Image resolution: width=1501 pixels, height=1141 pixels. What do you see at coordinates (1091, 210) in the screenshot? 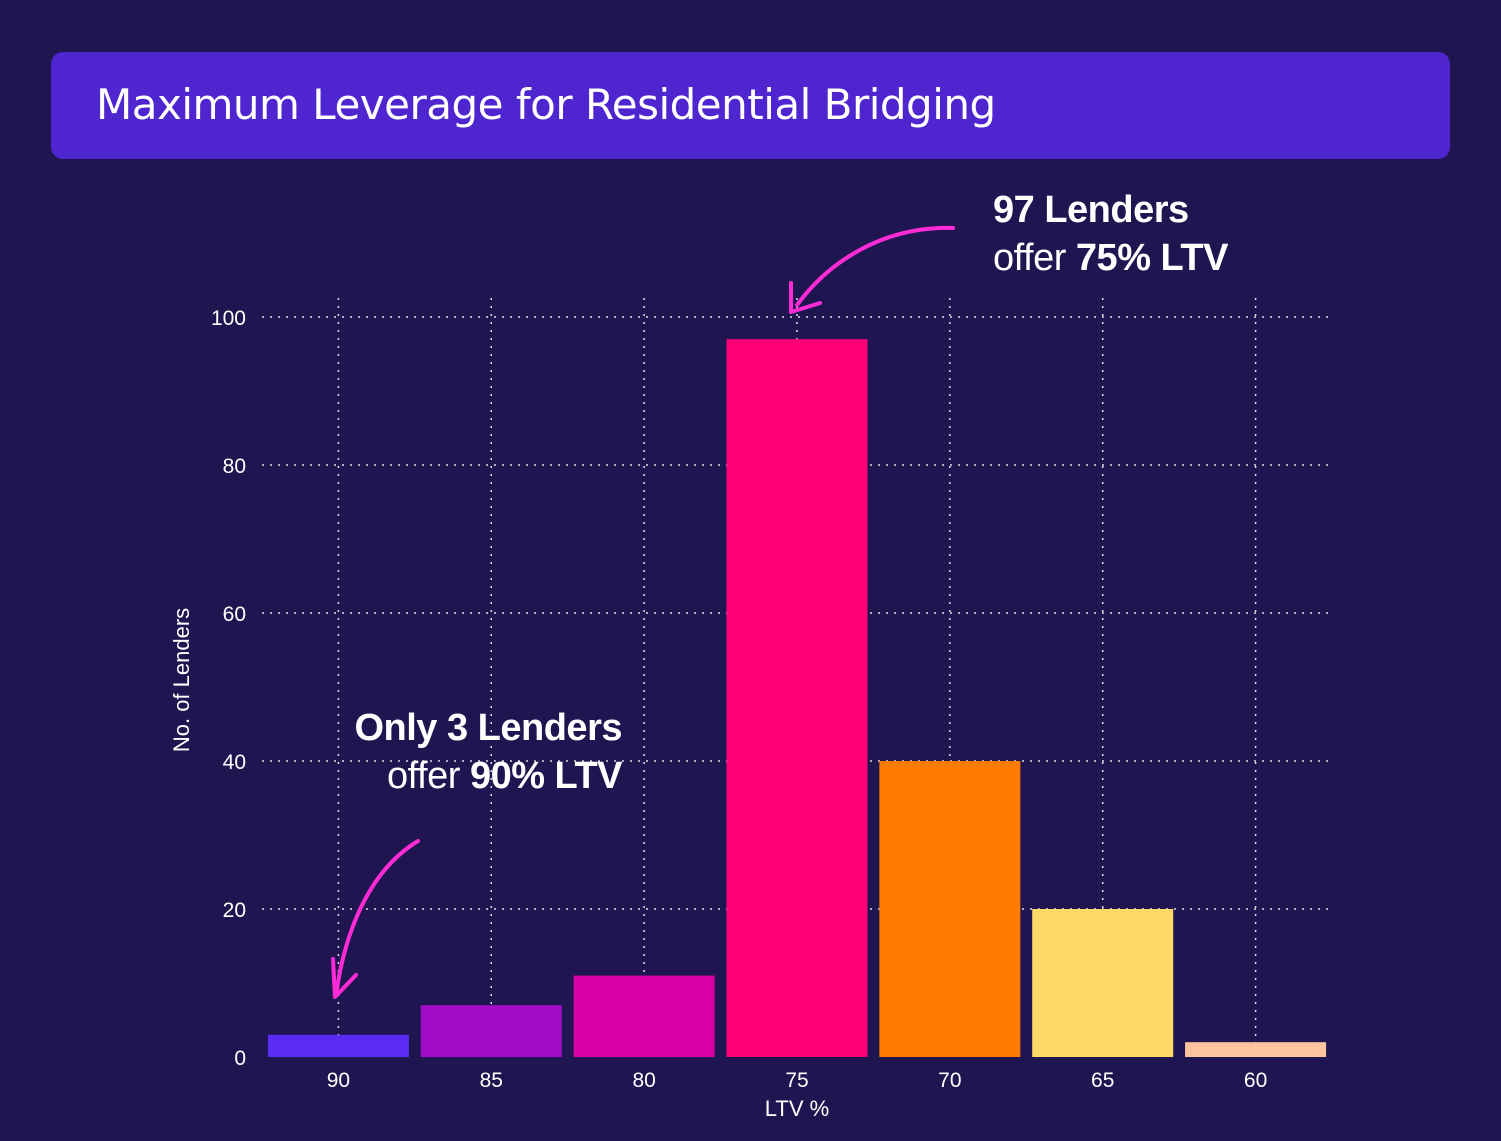
I see `annotation-75-line1: 97 Lenders` at bounding box center [1091, 210].